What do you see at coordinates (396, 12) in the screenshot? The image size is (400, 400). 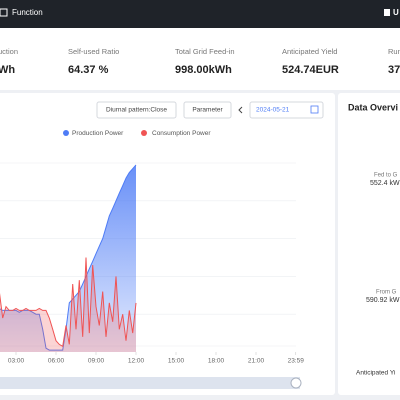 I see `user-name: U` at bounding box center [396, 12].